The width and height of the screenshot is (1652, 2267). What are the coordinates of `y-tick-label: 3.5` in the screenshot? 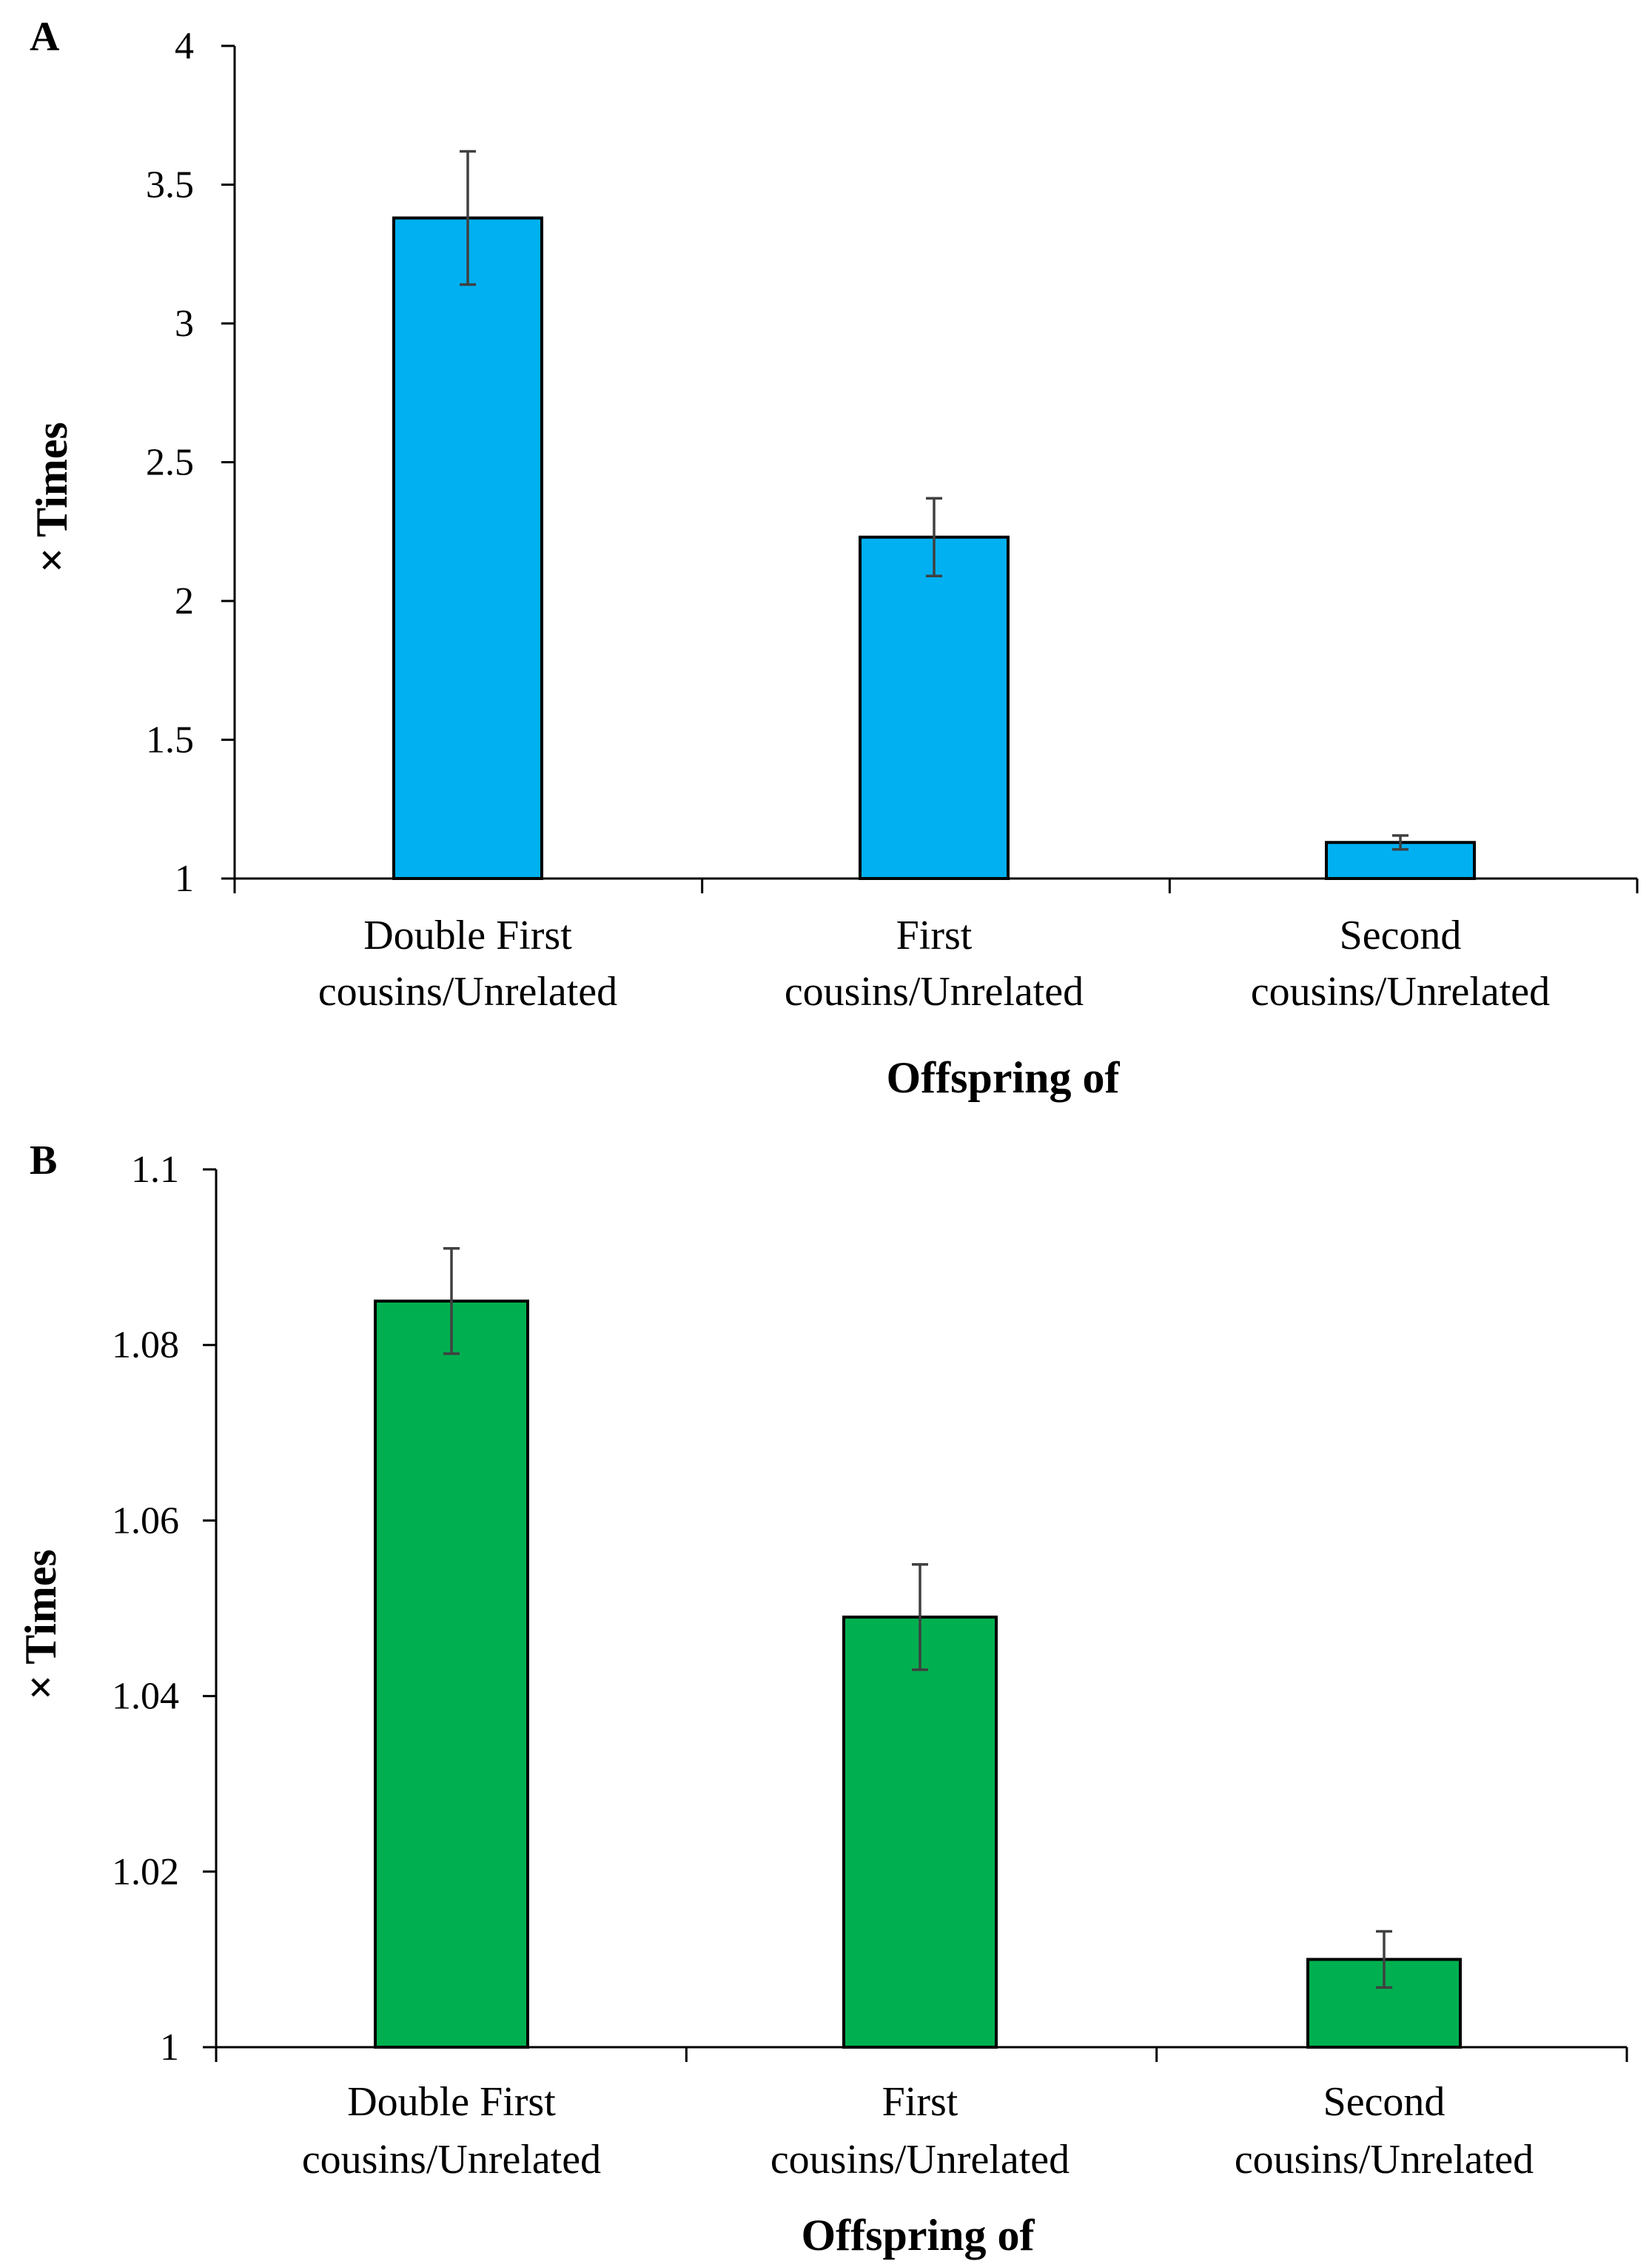 It's located at (170, 185).